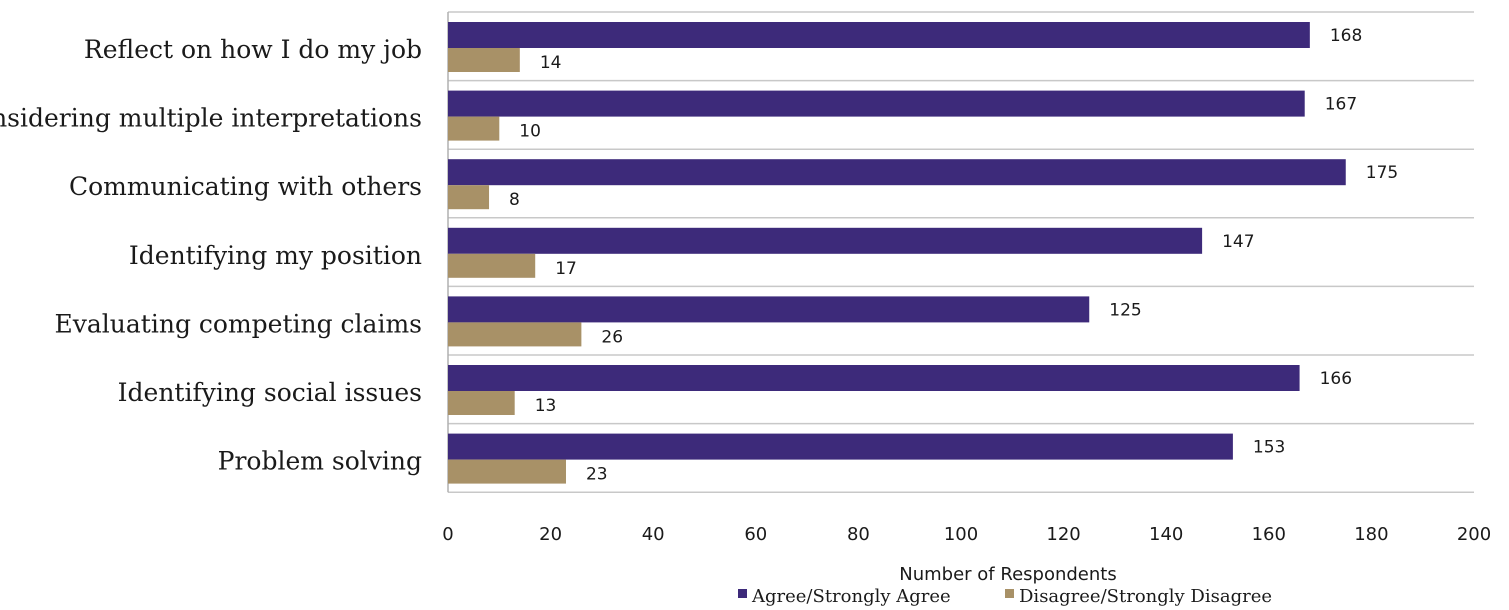 Image resolution: width=1509 pixels, height=610 pixels. What do you see at coordinates (961, 534) in the screenshot?
I see `x-tick-label: 100` at bounding box center [961, 534].